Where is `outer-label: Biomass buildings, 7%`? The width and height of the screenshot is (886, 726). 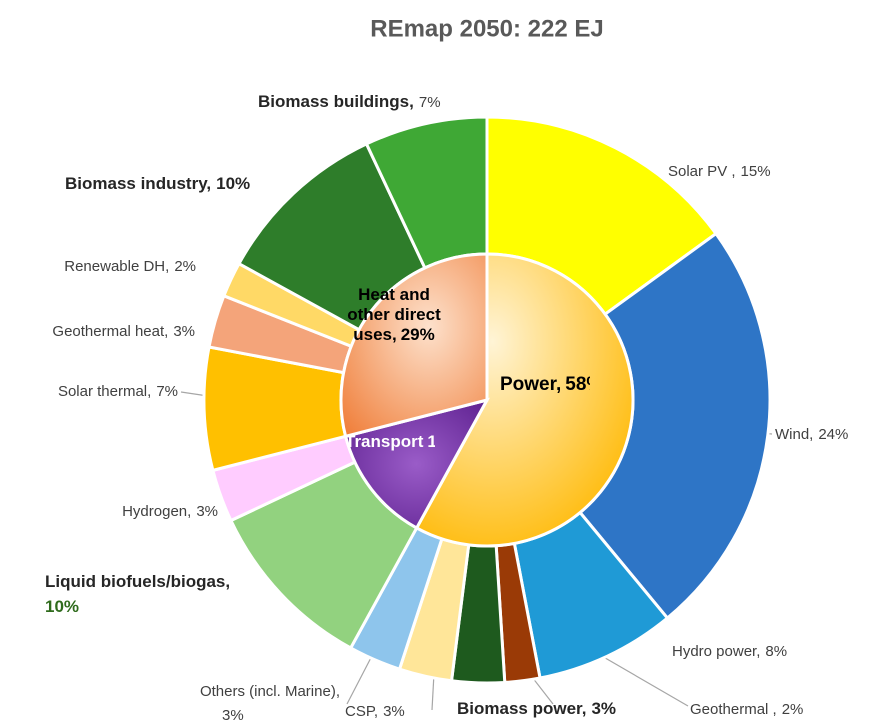 outer-label: Biomass buildings, 7% is located at coordinates (349, 101).